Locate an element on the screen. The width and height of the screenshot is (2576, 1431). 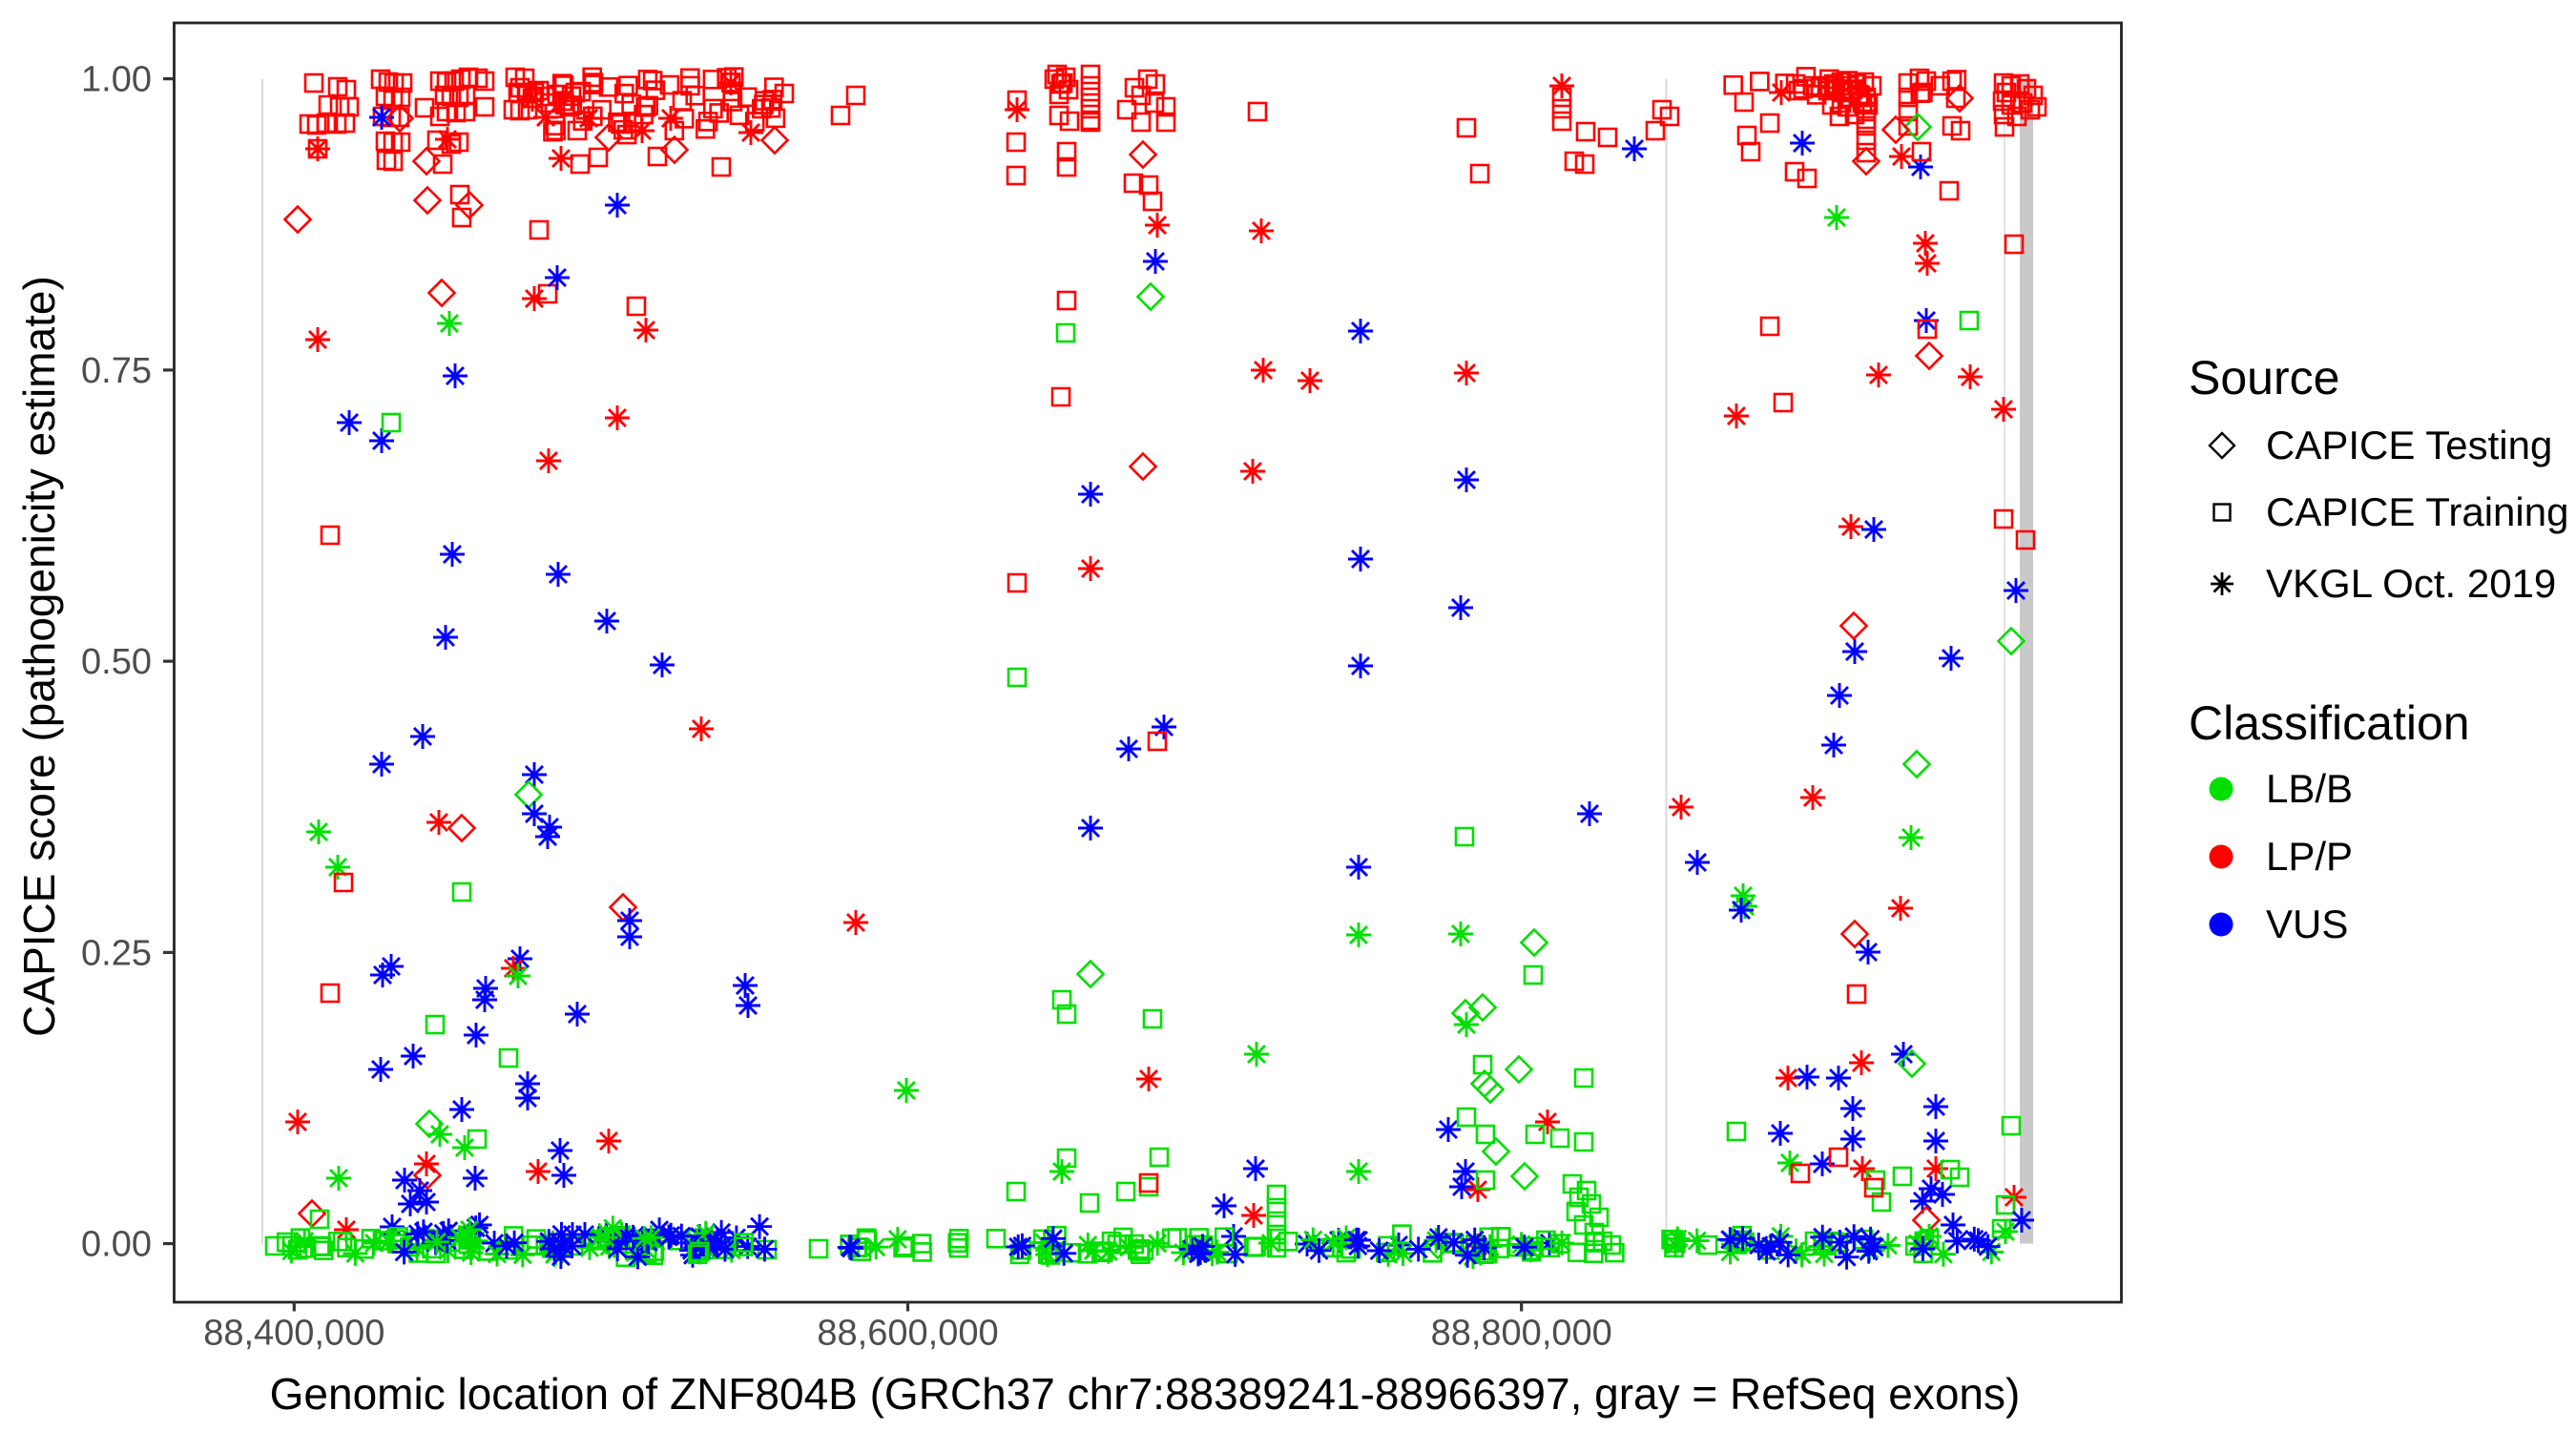
svg-text: Classification is located at coordinates (2329, 723).